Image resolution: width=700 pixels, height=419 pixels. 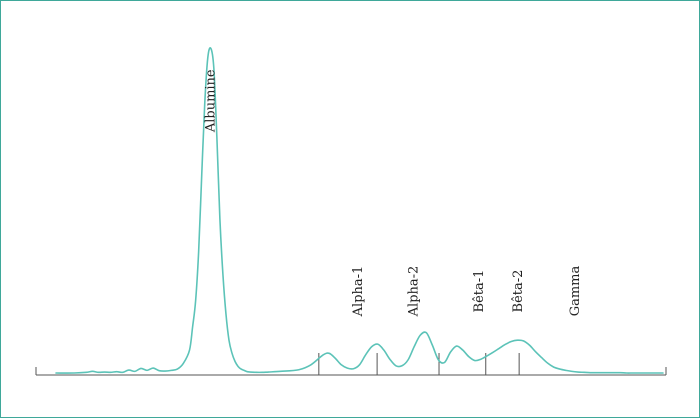 I want to click on peak-label-b-ta-1: Bêta-1, so click(x=479, y=291).